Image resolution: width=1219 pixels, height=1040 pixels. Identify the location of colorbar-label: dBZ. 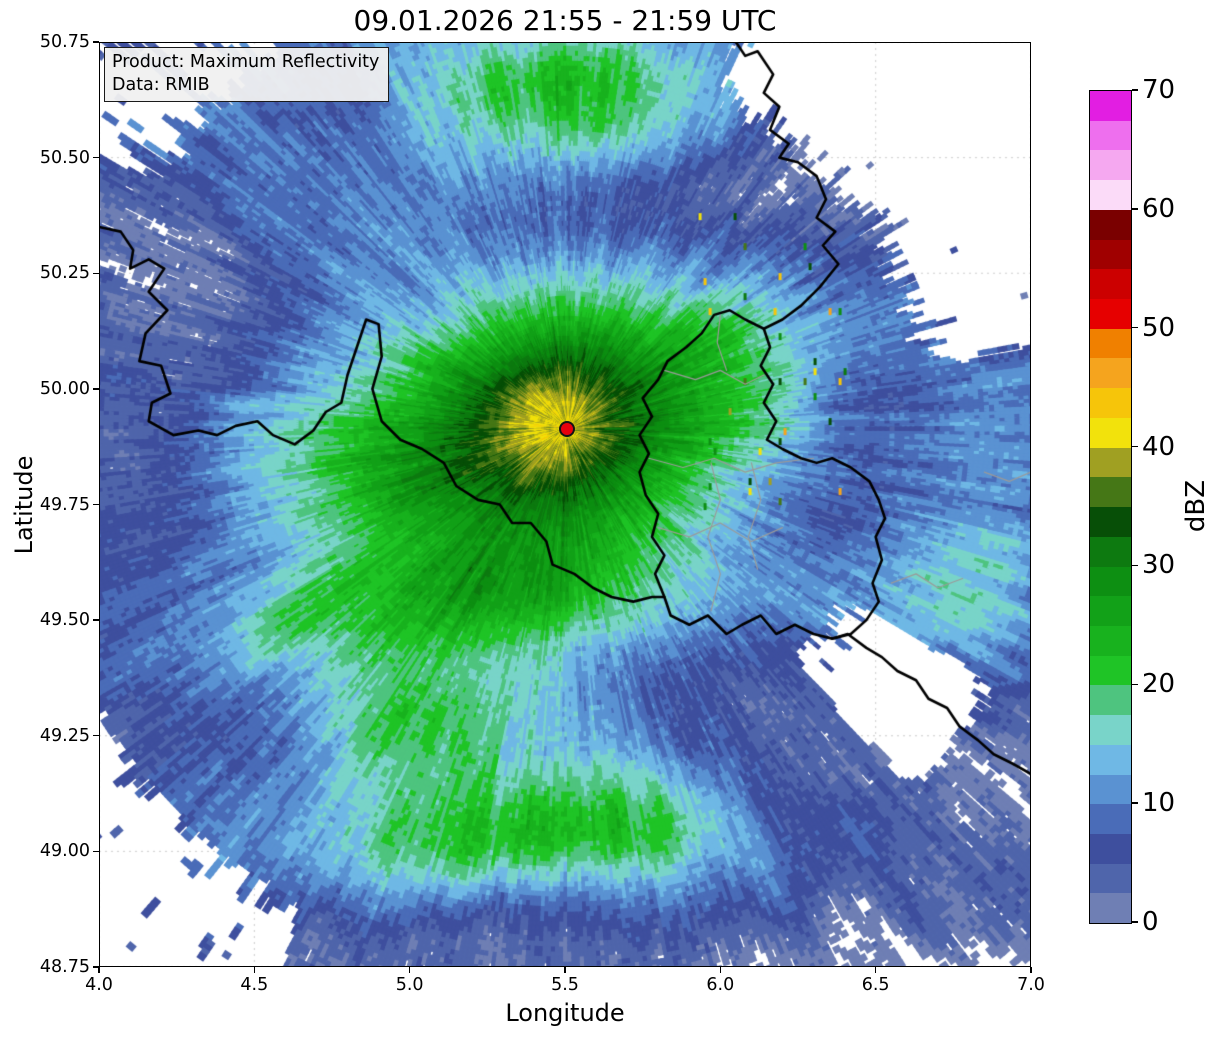
(1196, 506).